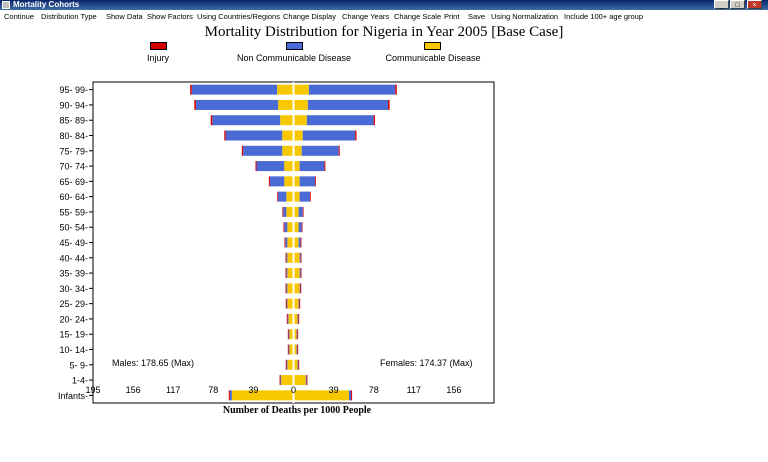  I want to click on close-button: ×, so click(754, 4).